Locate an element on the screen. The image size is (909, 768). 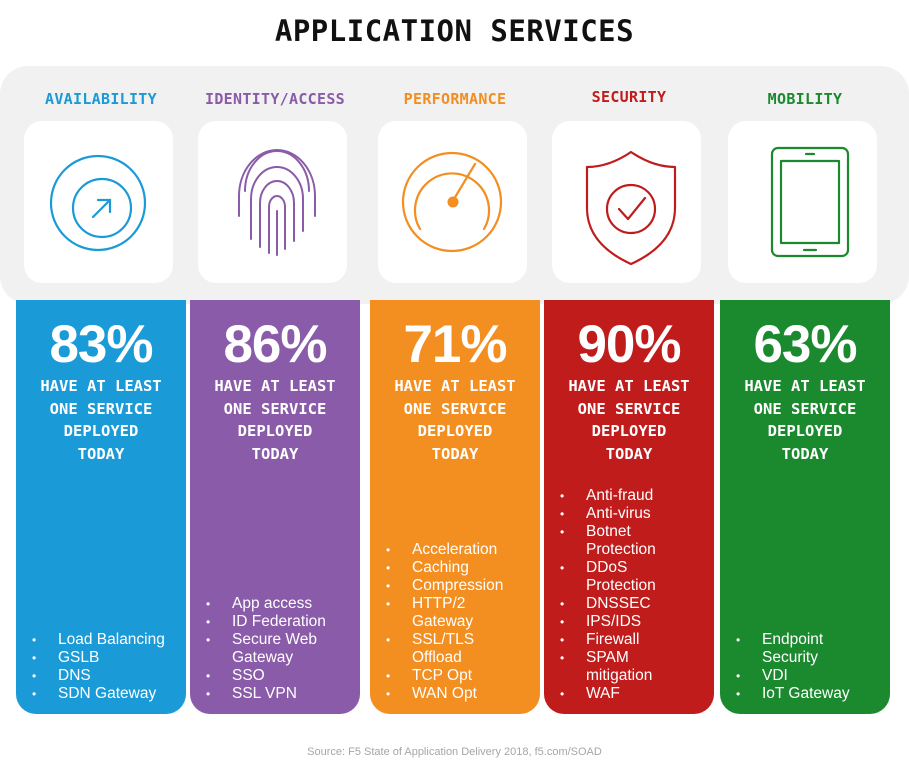
category-label: AVAILABILITY is located at coordinates (101, 99).